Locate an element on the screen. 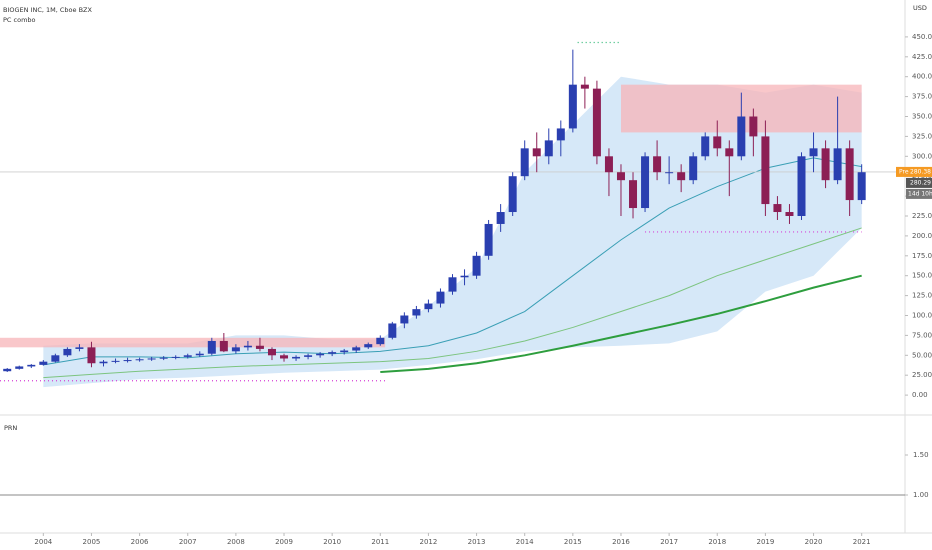  countdown-label: 14d 10h is located at coordinates (920, 193).